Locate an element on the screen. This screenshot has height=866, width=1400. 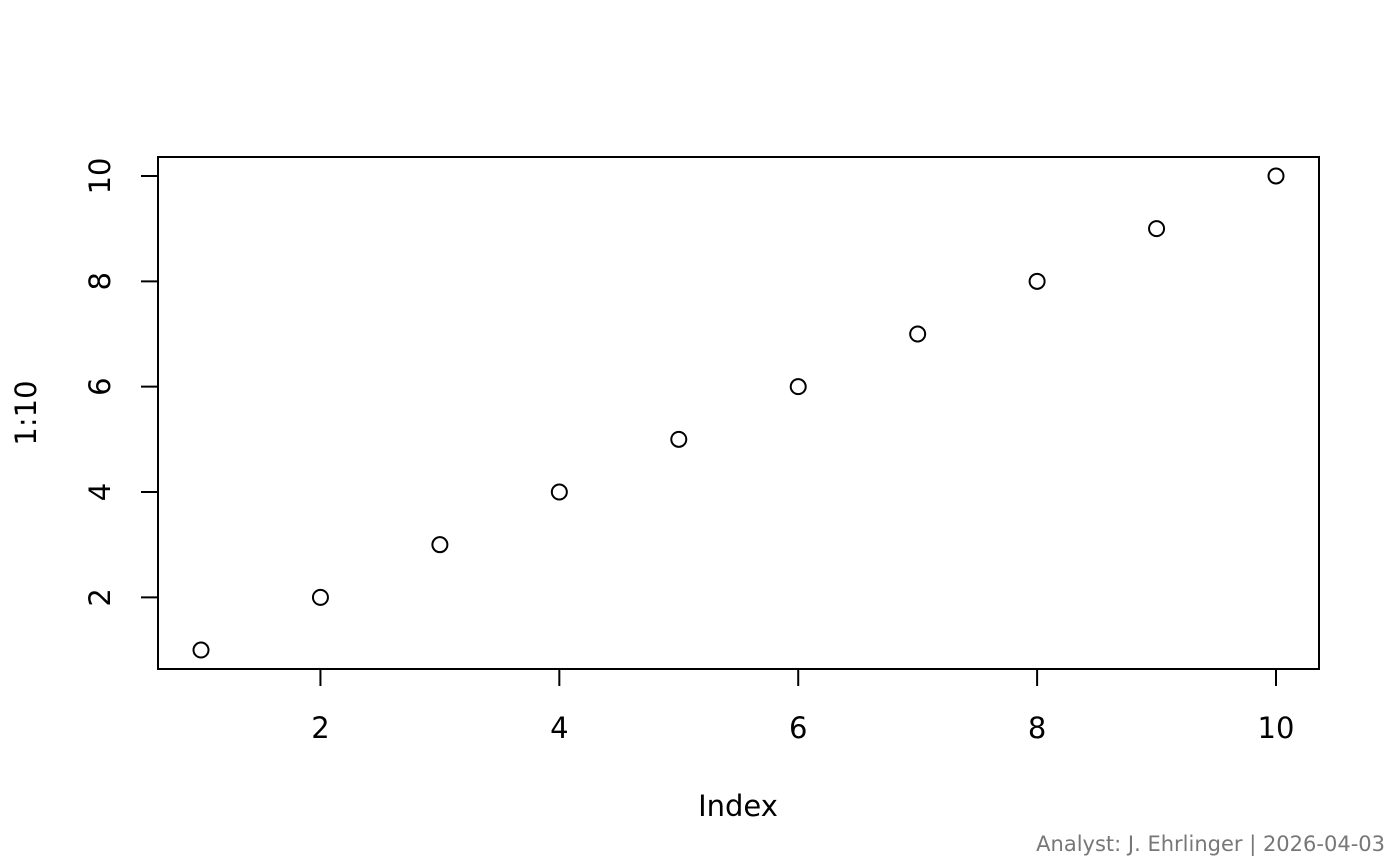
x-tick-label: 8 is located at coordinates (1037, 728).